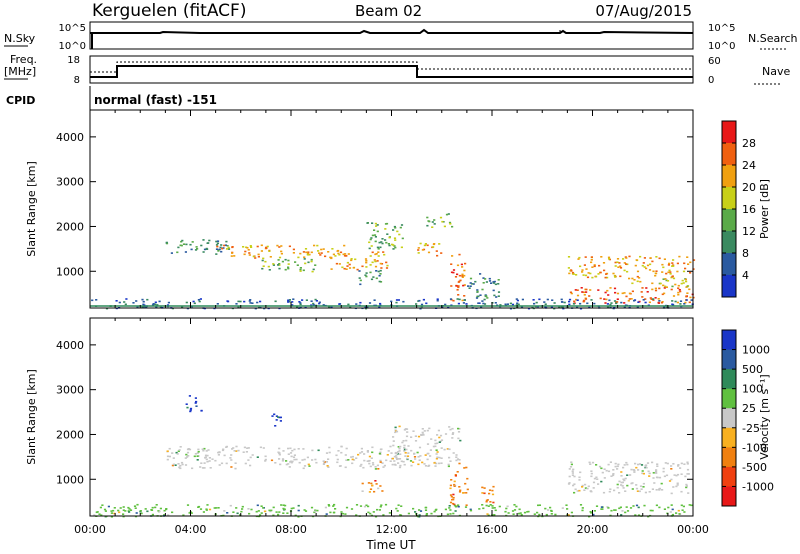  What do you see at coordinates (388, 11) in the screenshot?
I see `beam-title: Beam 02` at bounding box center [388, 11].